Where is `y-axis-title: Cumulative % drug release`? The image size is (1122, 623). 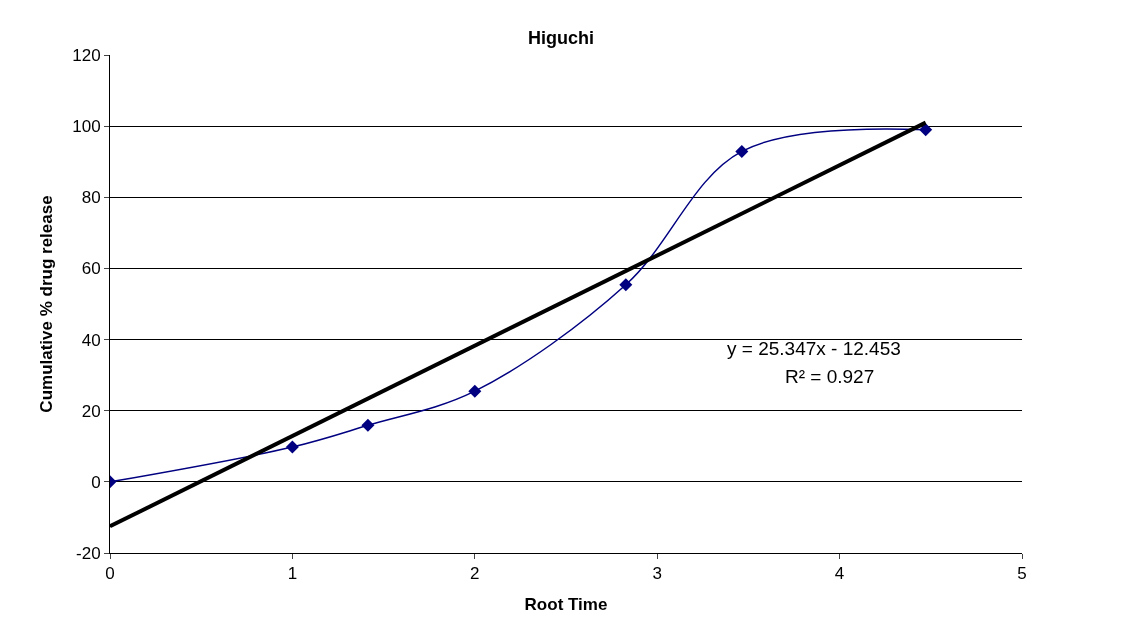
y-axis-title: Cumulative % drug release is located at coordinates (46, 304).